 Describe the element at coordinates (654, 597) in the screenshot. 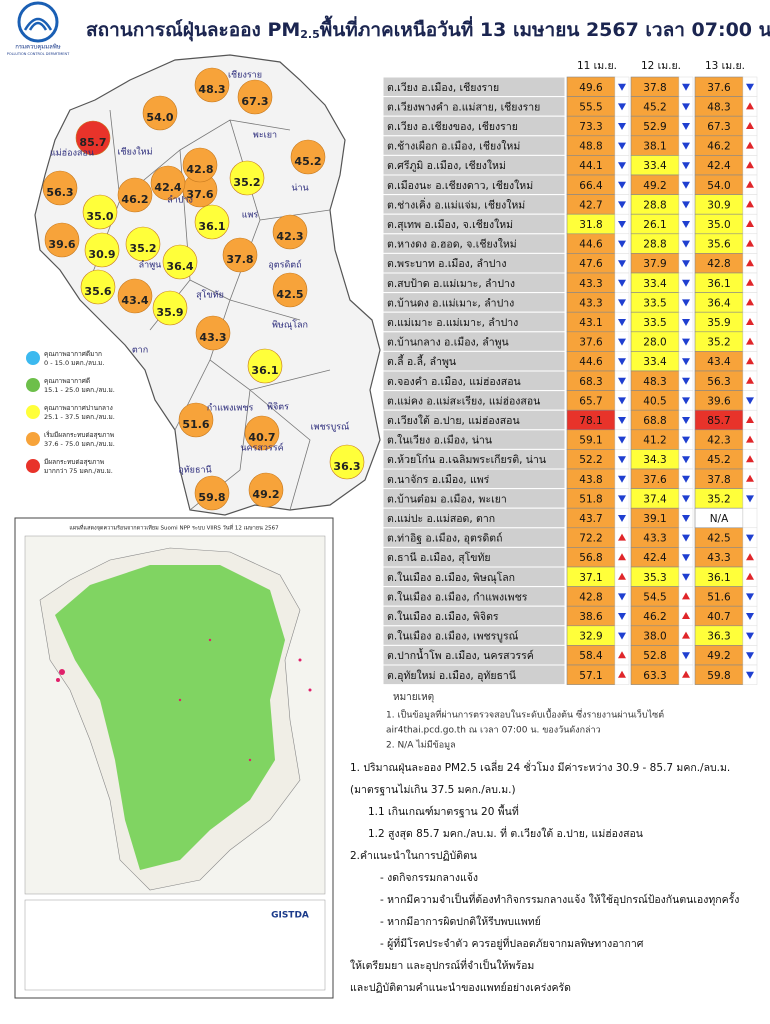

I see `value: 54.5` at that location.